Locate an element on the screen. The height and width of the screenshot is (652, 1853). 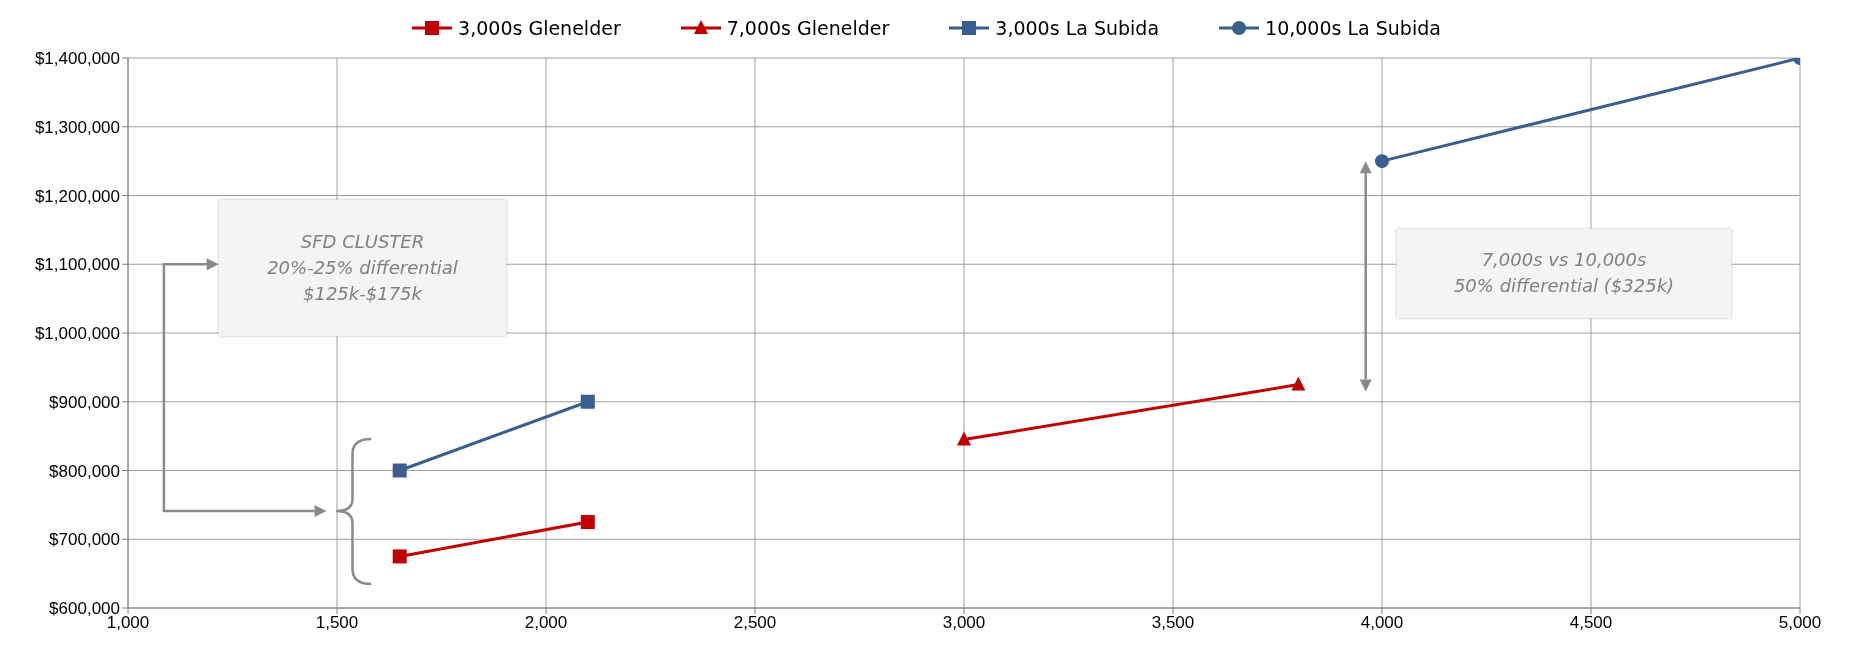
x-tick-label: 2,000 is located at coordinates (546, 623).